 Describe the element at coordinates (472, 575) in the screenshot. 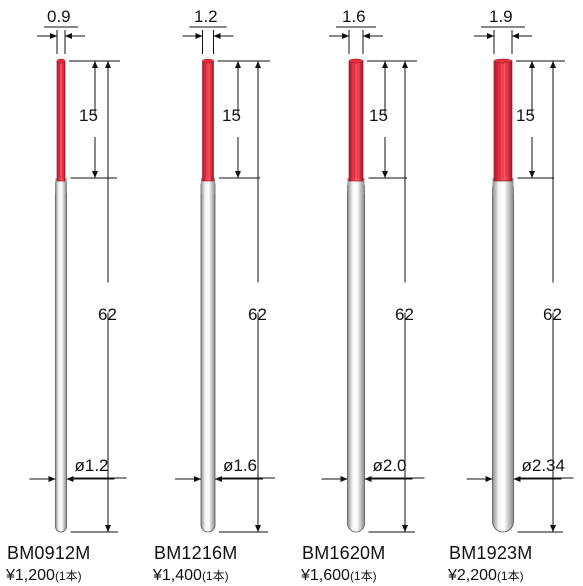

I see `price-amount: ¥2,200` at that location.